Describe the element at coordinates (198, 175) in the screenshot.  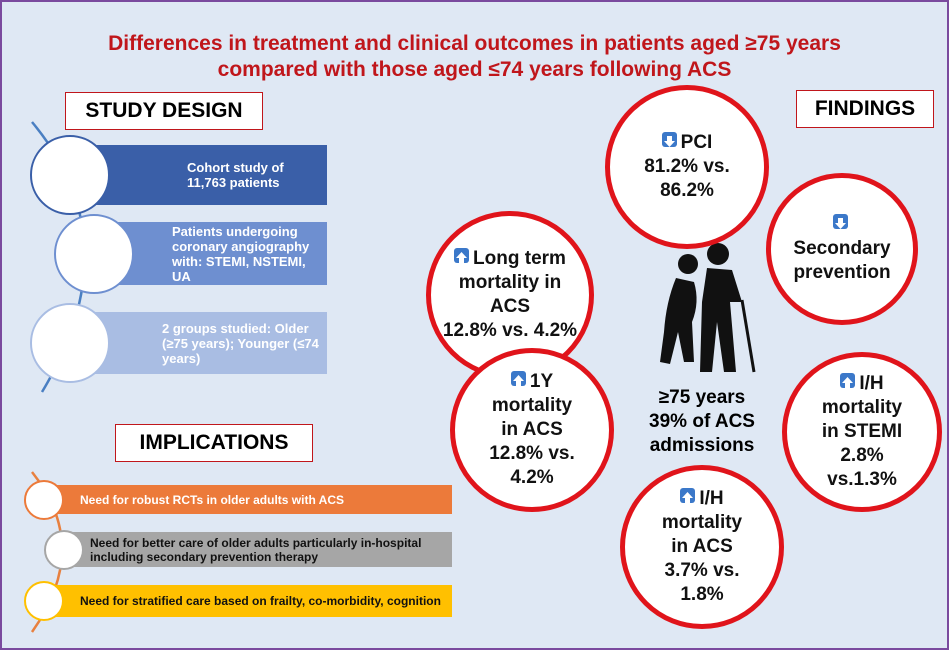
I see `design-item: Cohort study of 11,763 patients` at that location.